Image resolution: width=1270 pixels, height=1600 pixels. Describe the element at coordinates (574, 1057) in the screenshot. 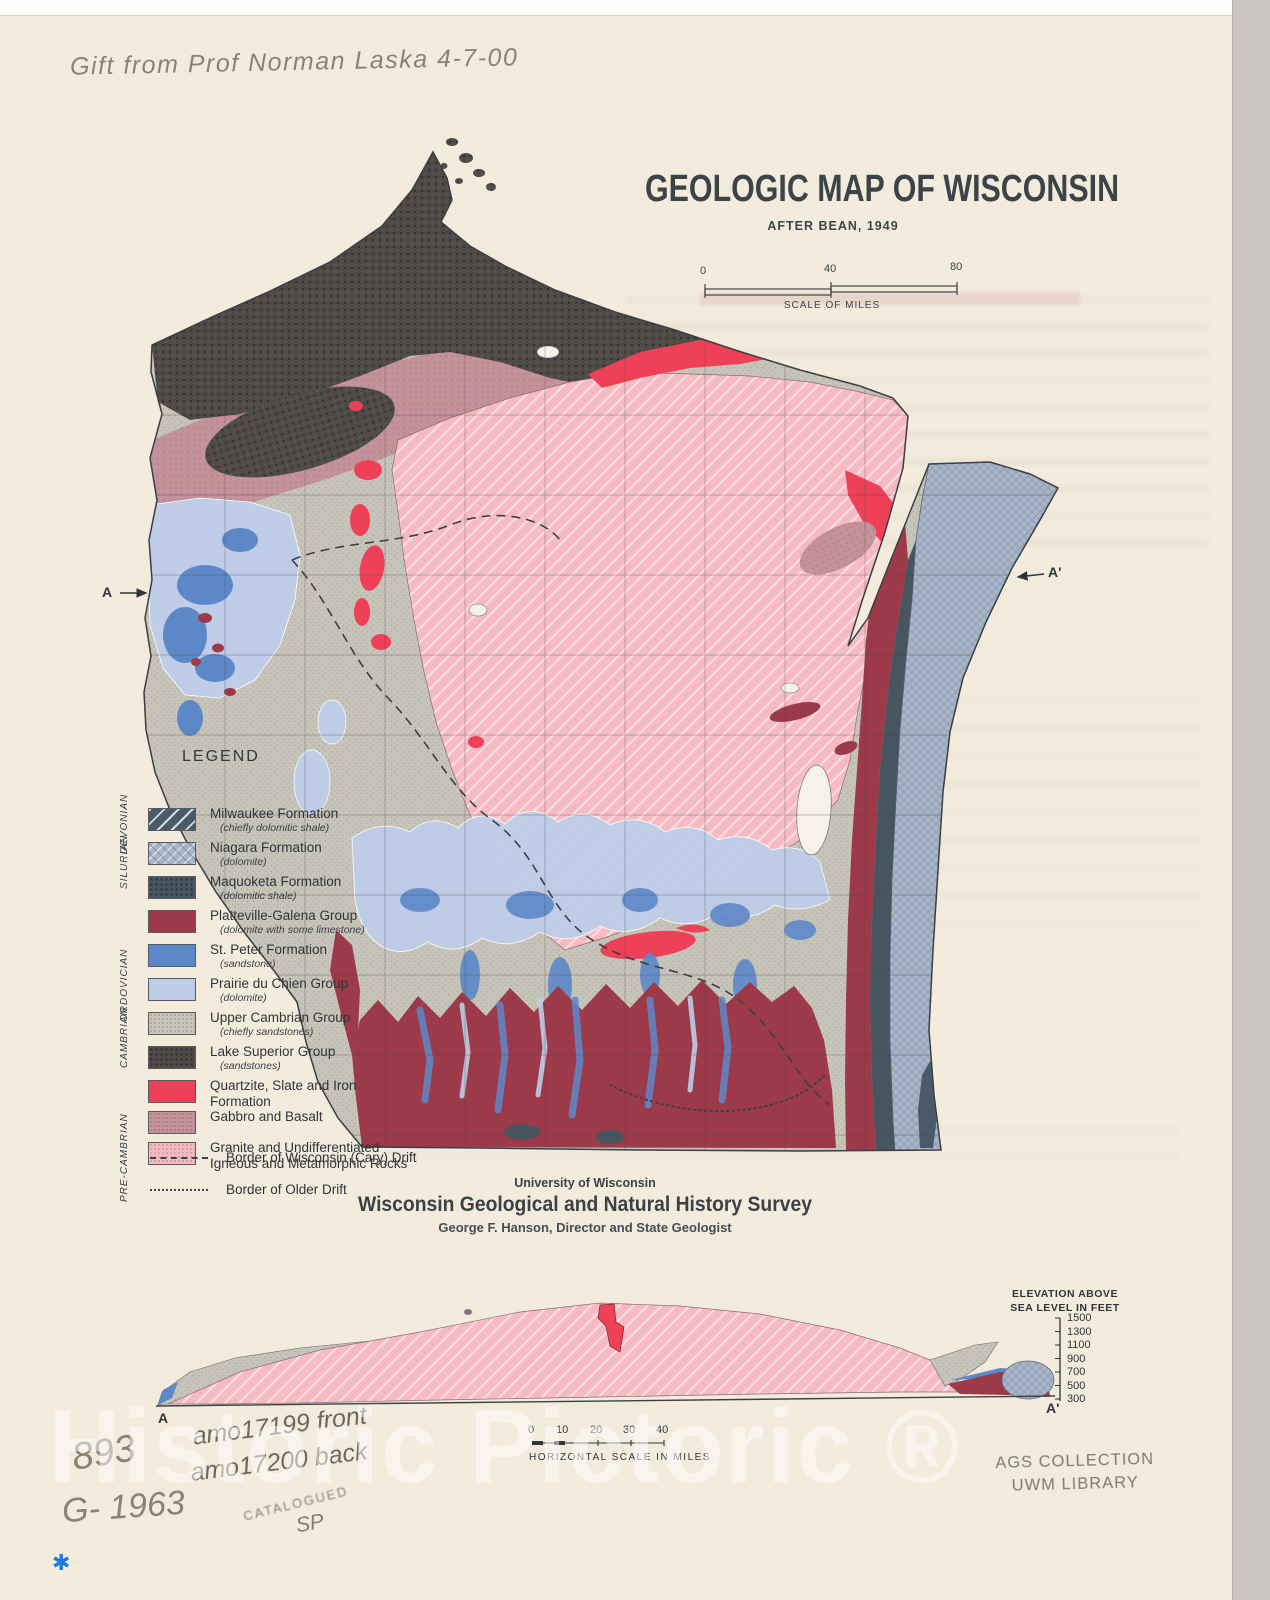

I see `sw-valley-dendrites` at that location.